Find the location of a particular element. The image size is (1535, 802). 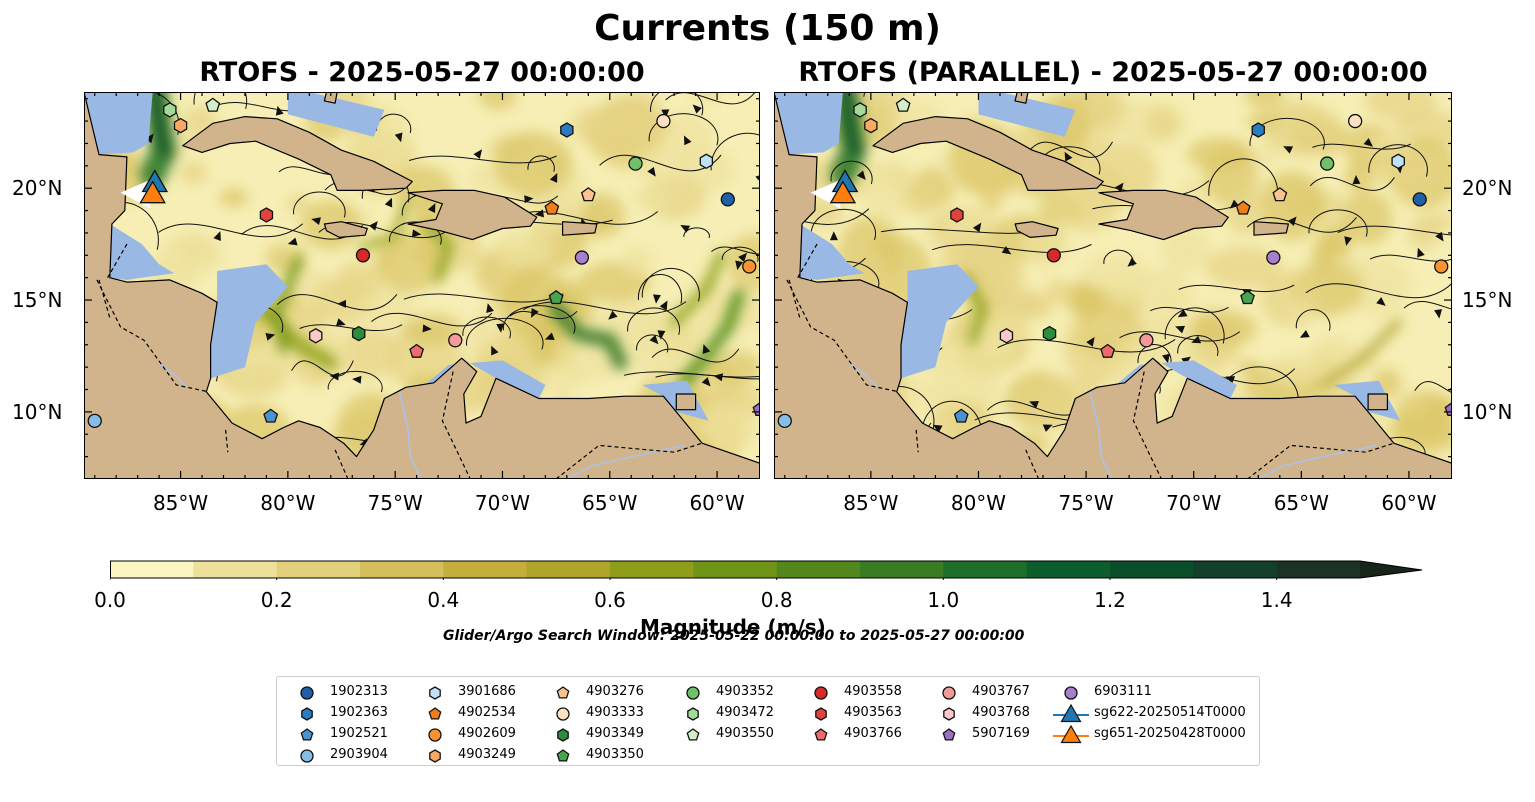

figure-title: Currents (150 m) is located at coordinates (767, 28).